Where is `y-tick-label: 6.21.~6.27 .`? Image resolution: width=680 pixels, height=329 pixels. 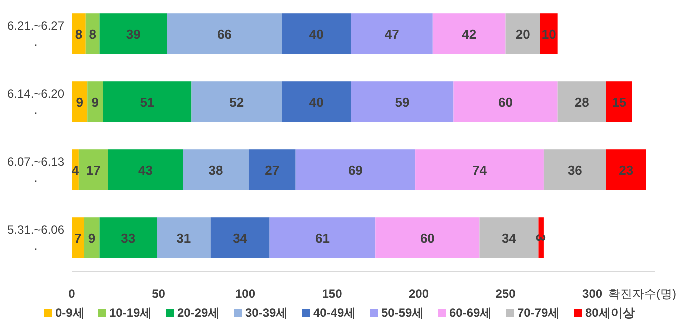
y-tick-label: 6.21.~6.27 . is located at coordinates (36, 34).